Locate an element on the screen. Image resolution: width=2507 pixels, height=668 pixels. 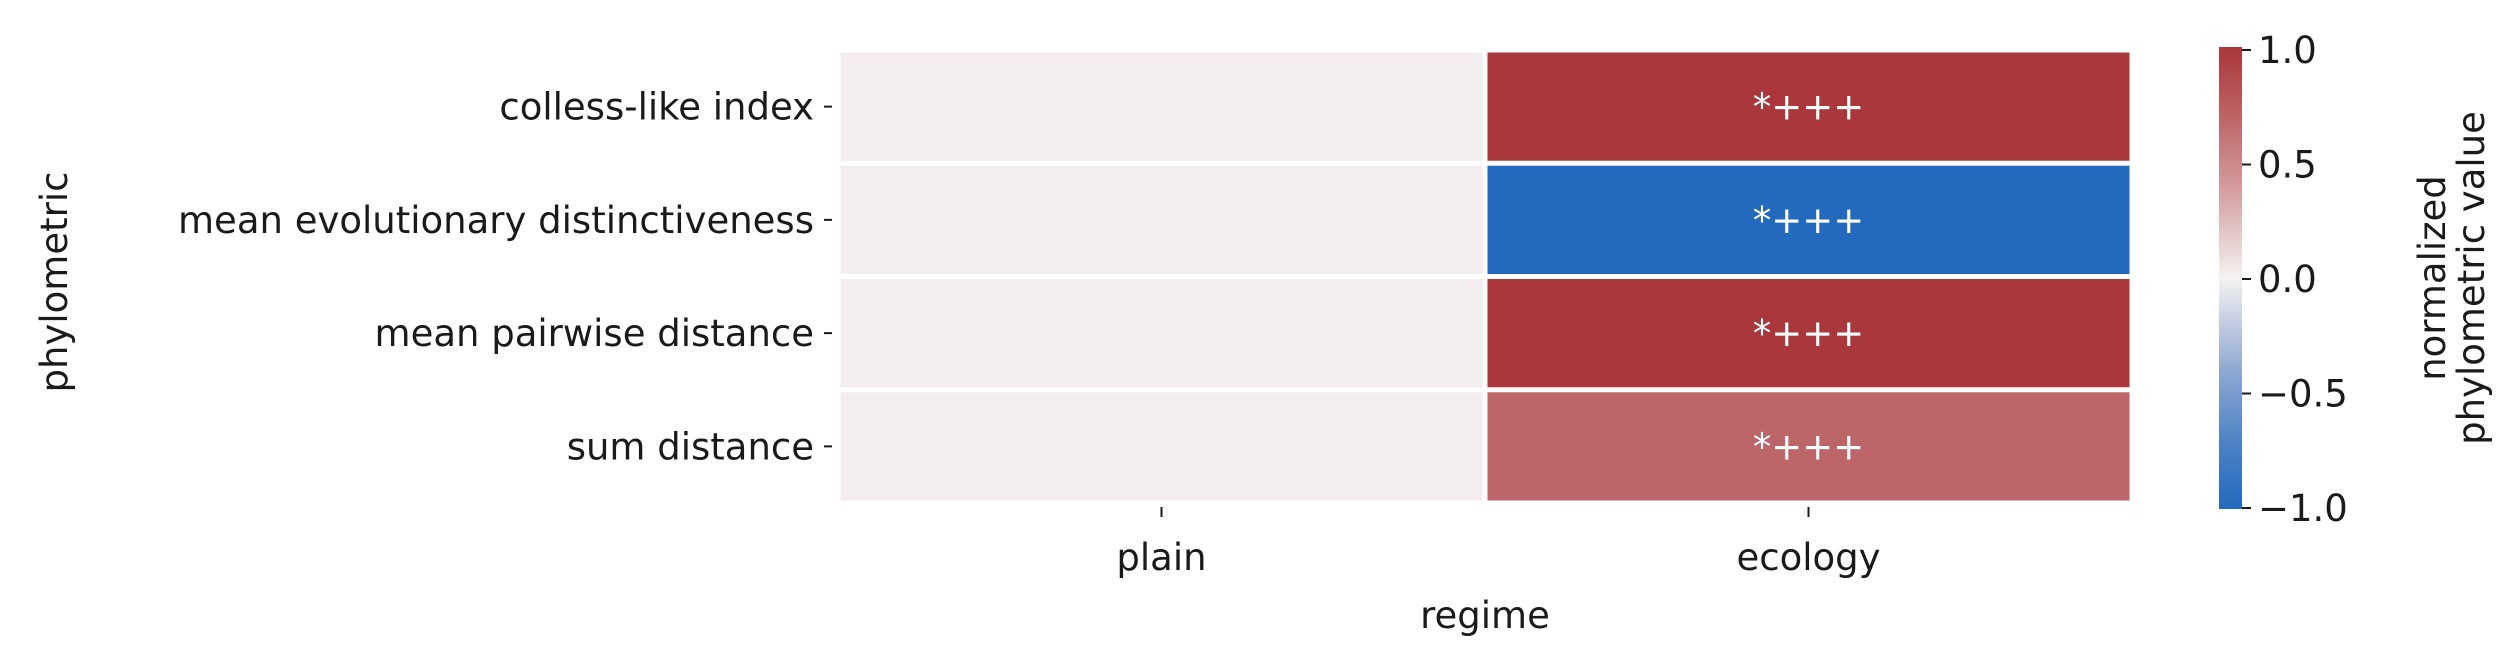
x-tick-label: ecology is located at coordinates (1808, 557).